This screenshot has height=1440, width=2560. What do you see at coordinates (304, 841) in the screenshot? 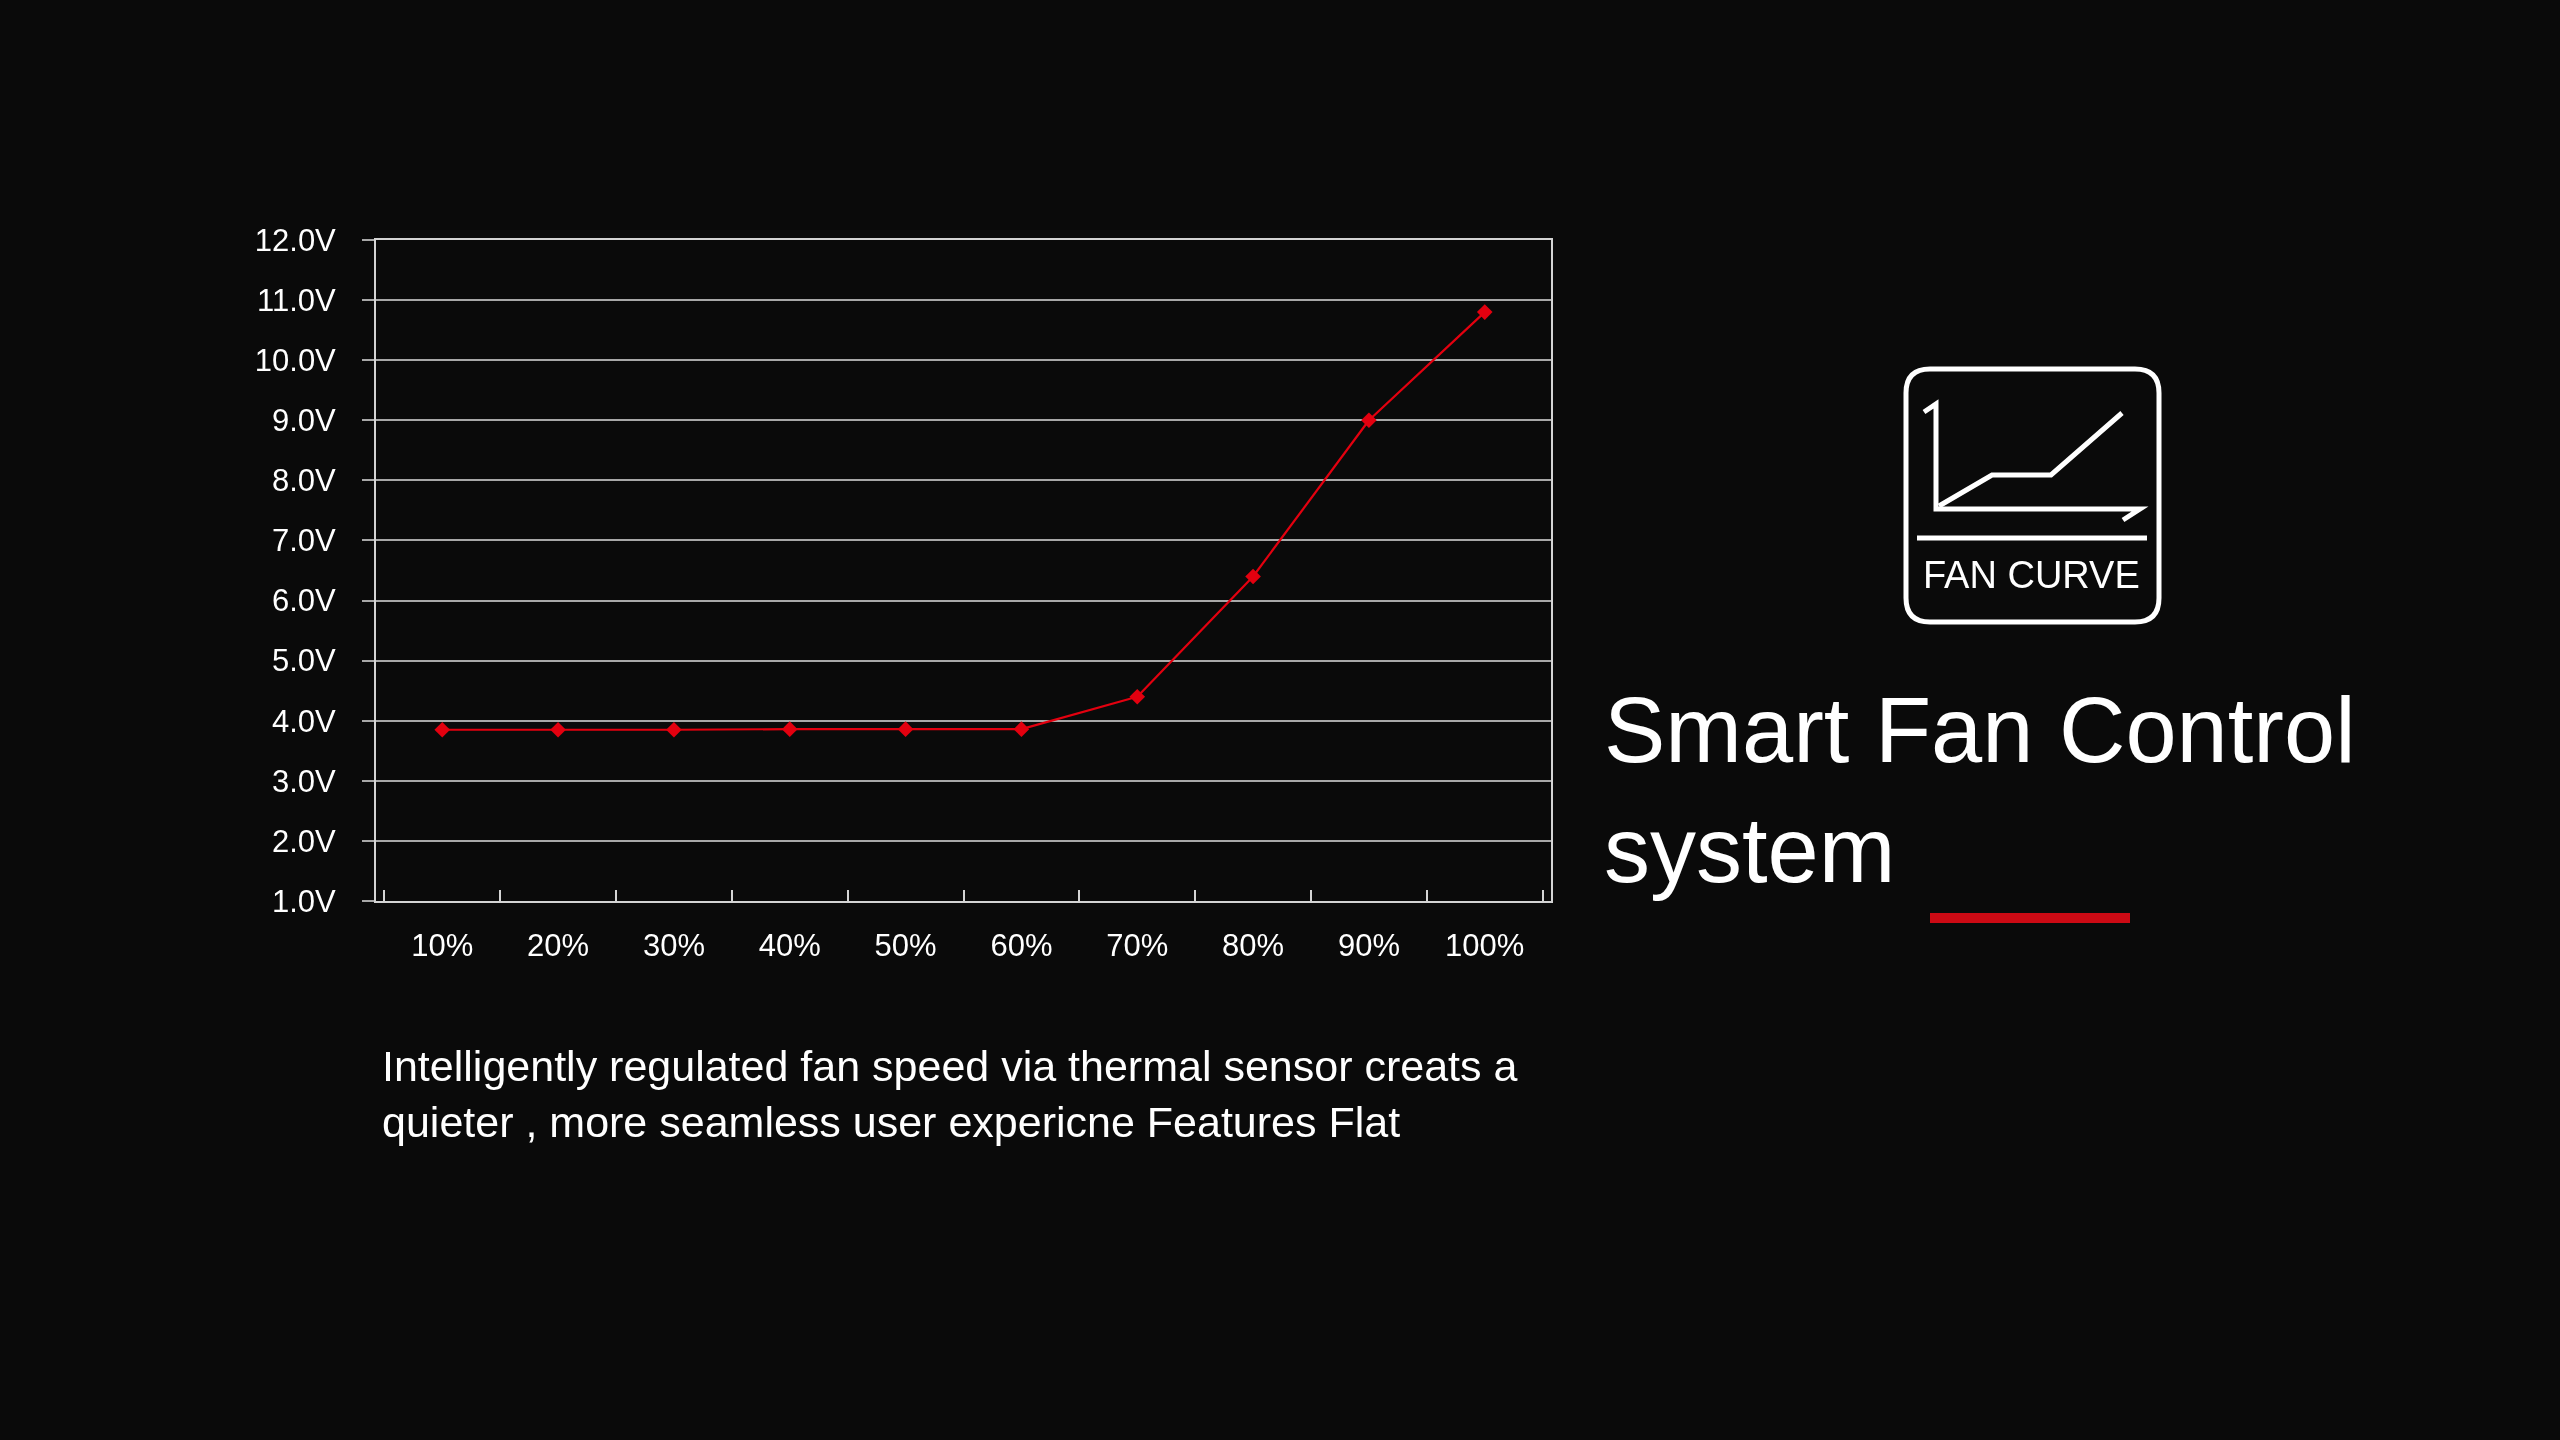
I see `y-tick-label: 2.0V` at bounding box center [304, 841].